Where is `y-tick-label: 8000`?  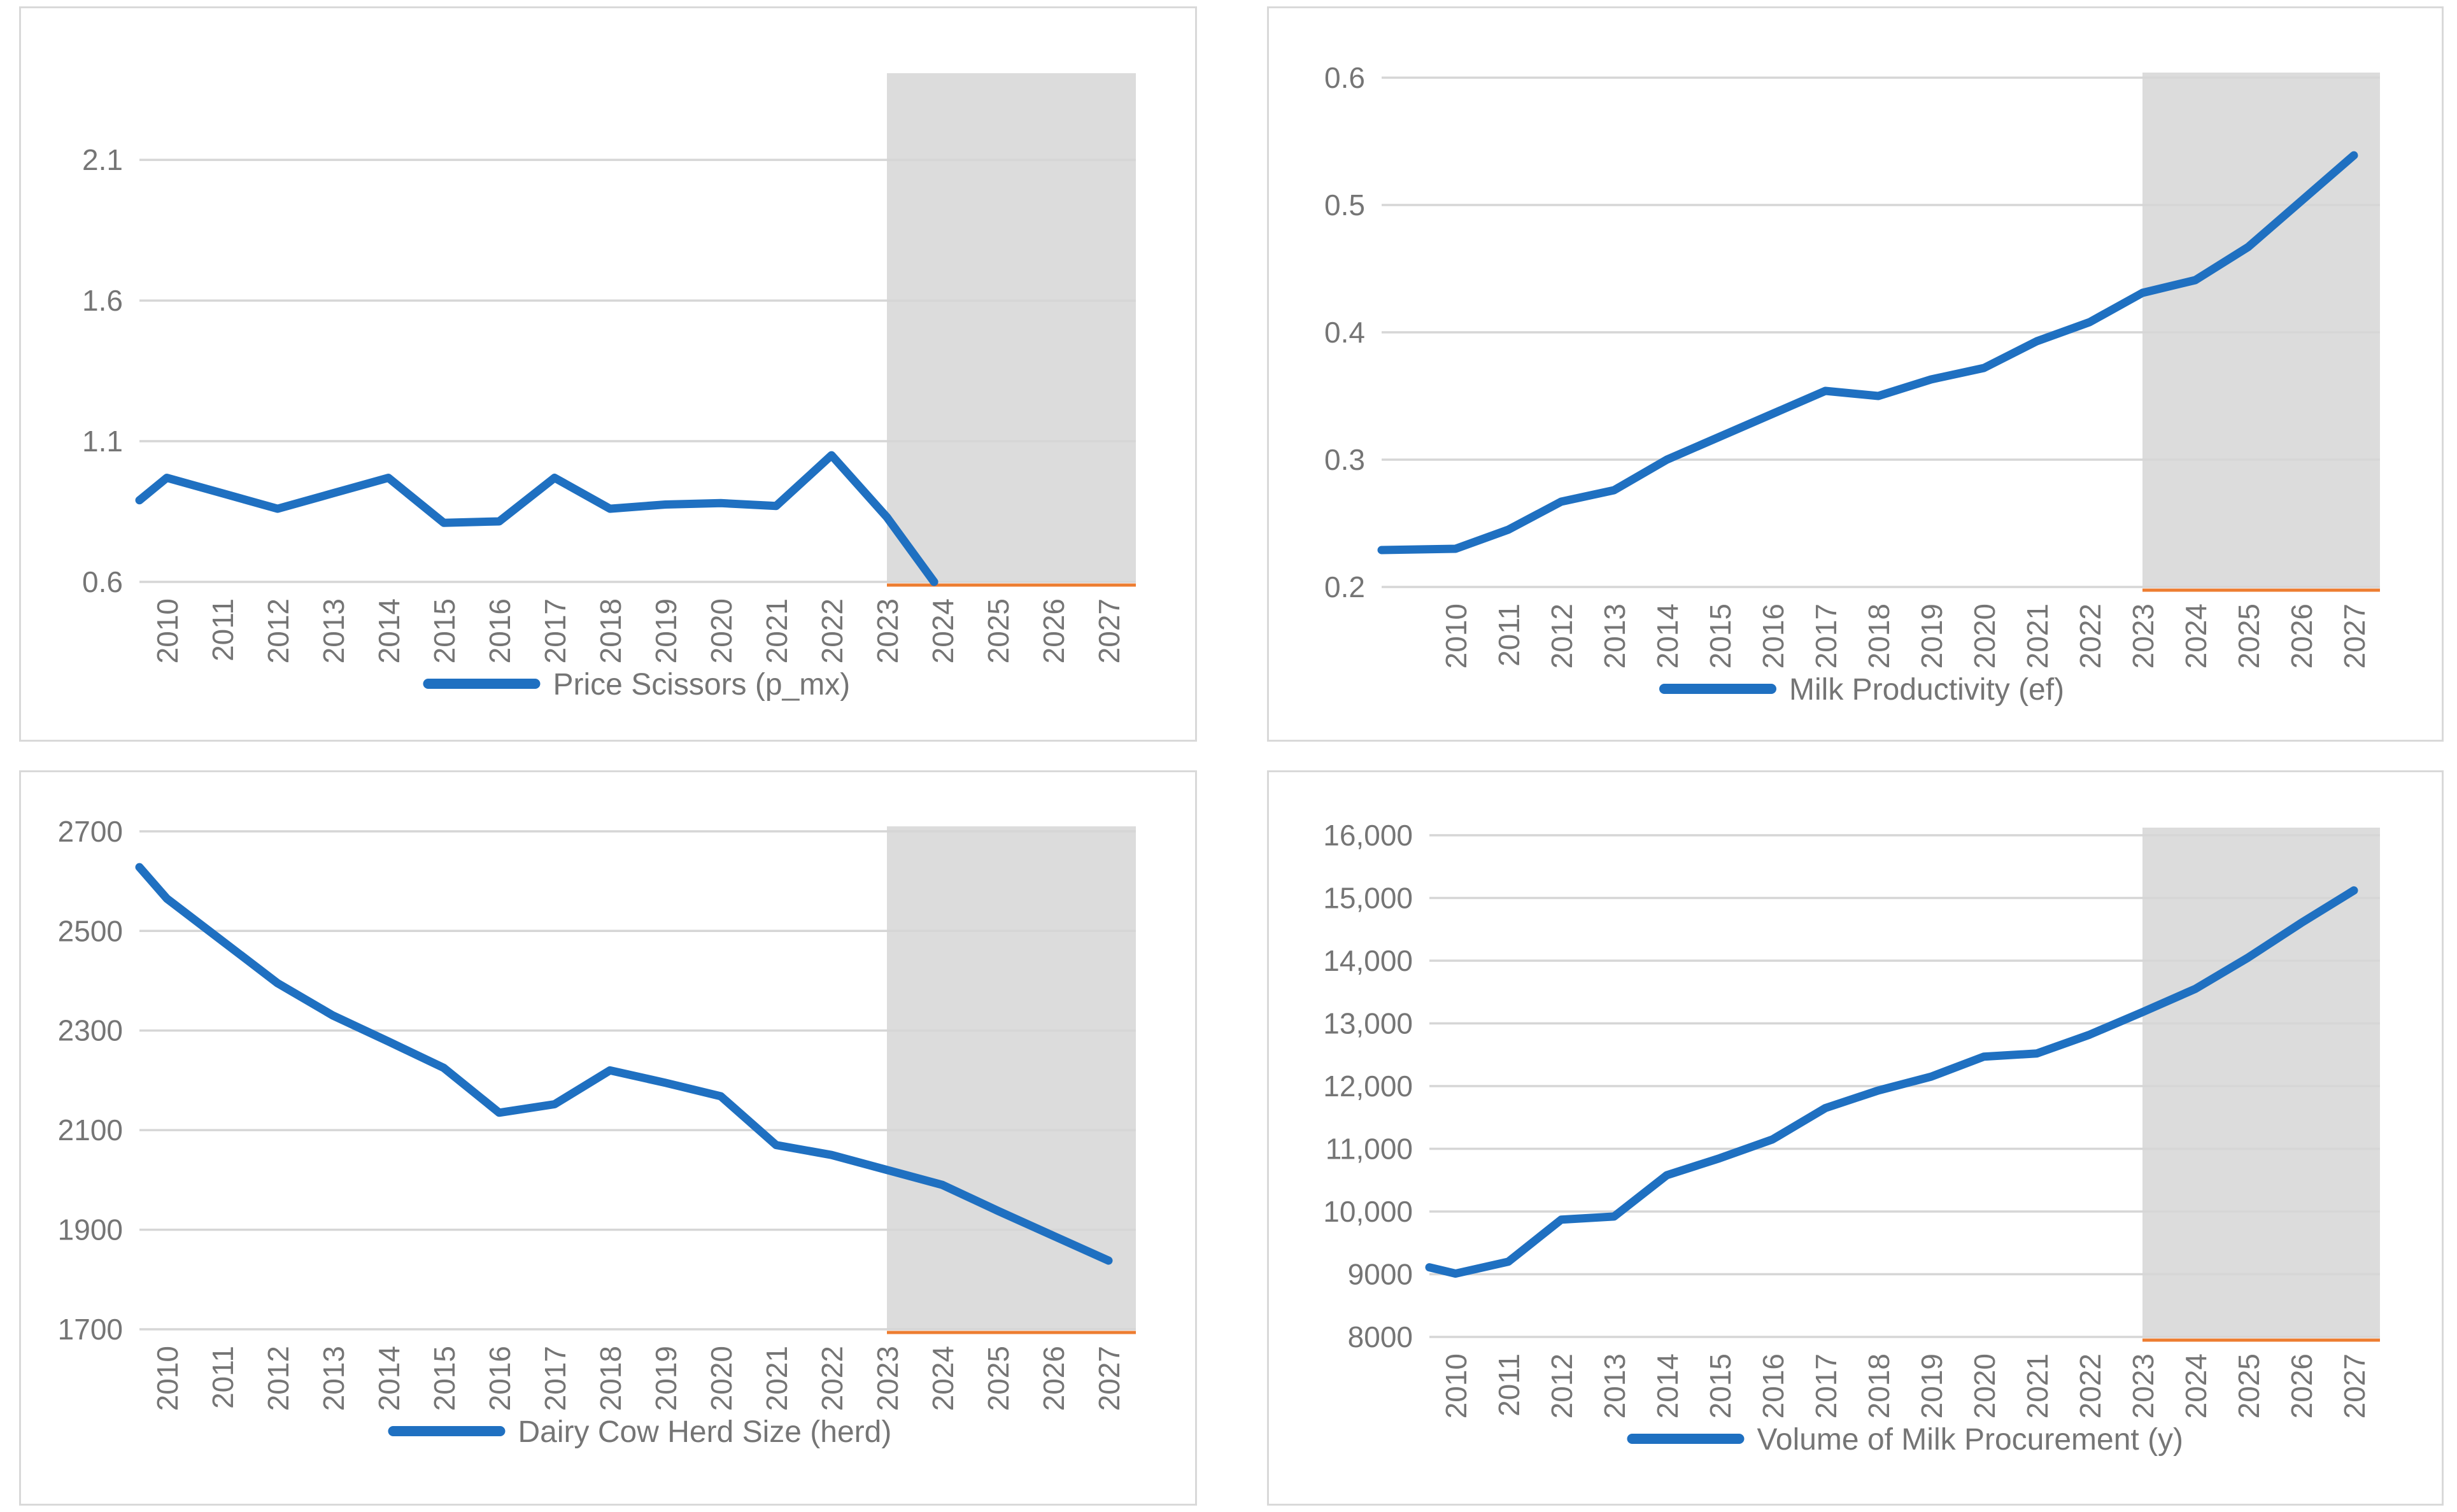 y-tick-label: 8000 is located at coordinates (1380, 1337).